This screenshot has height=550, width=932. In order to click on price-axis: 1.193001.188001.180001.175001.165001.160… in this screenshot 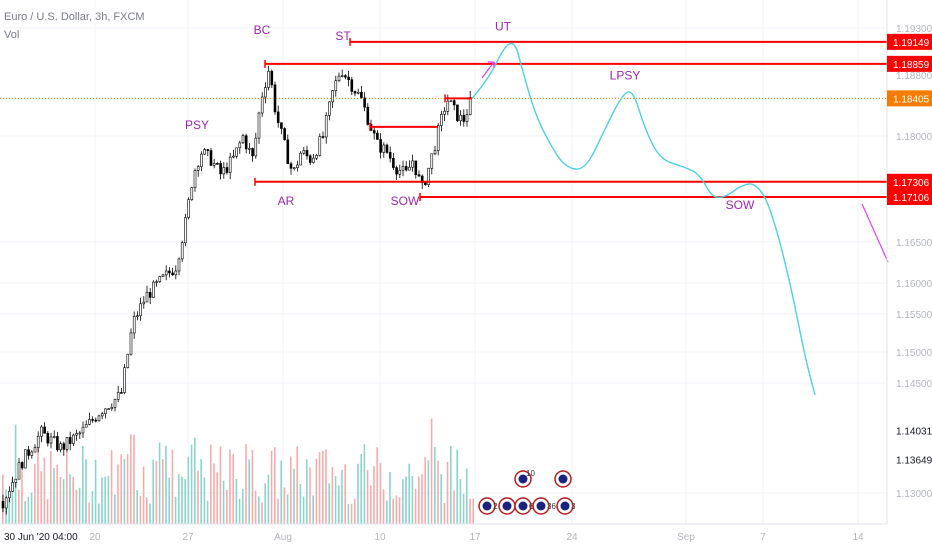, I will do `click(909, 262)`.